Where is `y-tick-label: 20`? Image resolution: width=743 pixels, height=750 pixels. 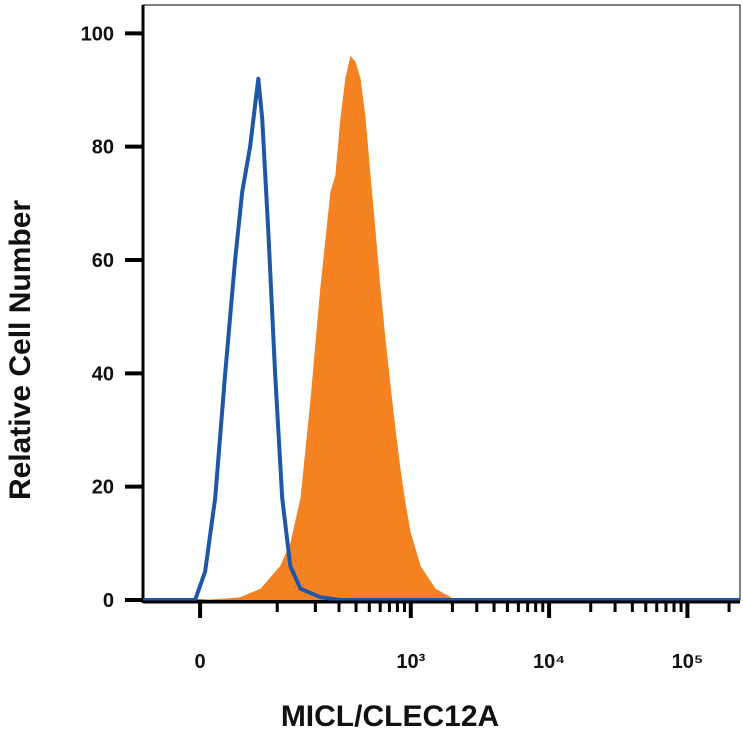 y-tick-label: 20 is located at coordinates (103, 488).